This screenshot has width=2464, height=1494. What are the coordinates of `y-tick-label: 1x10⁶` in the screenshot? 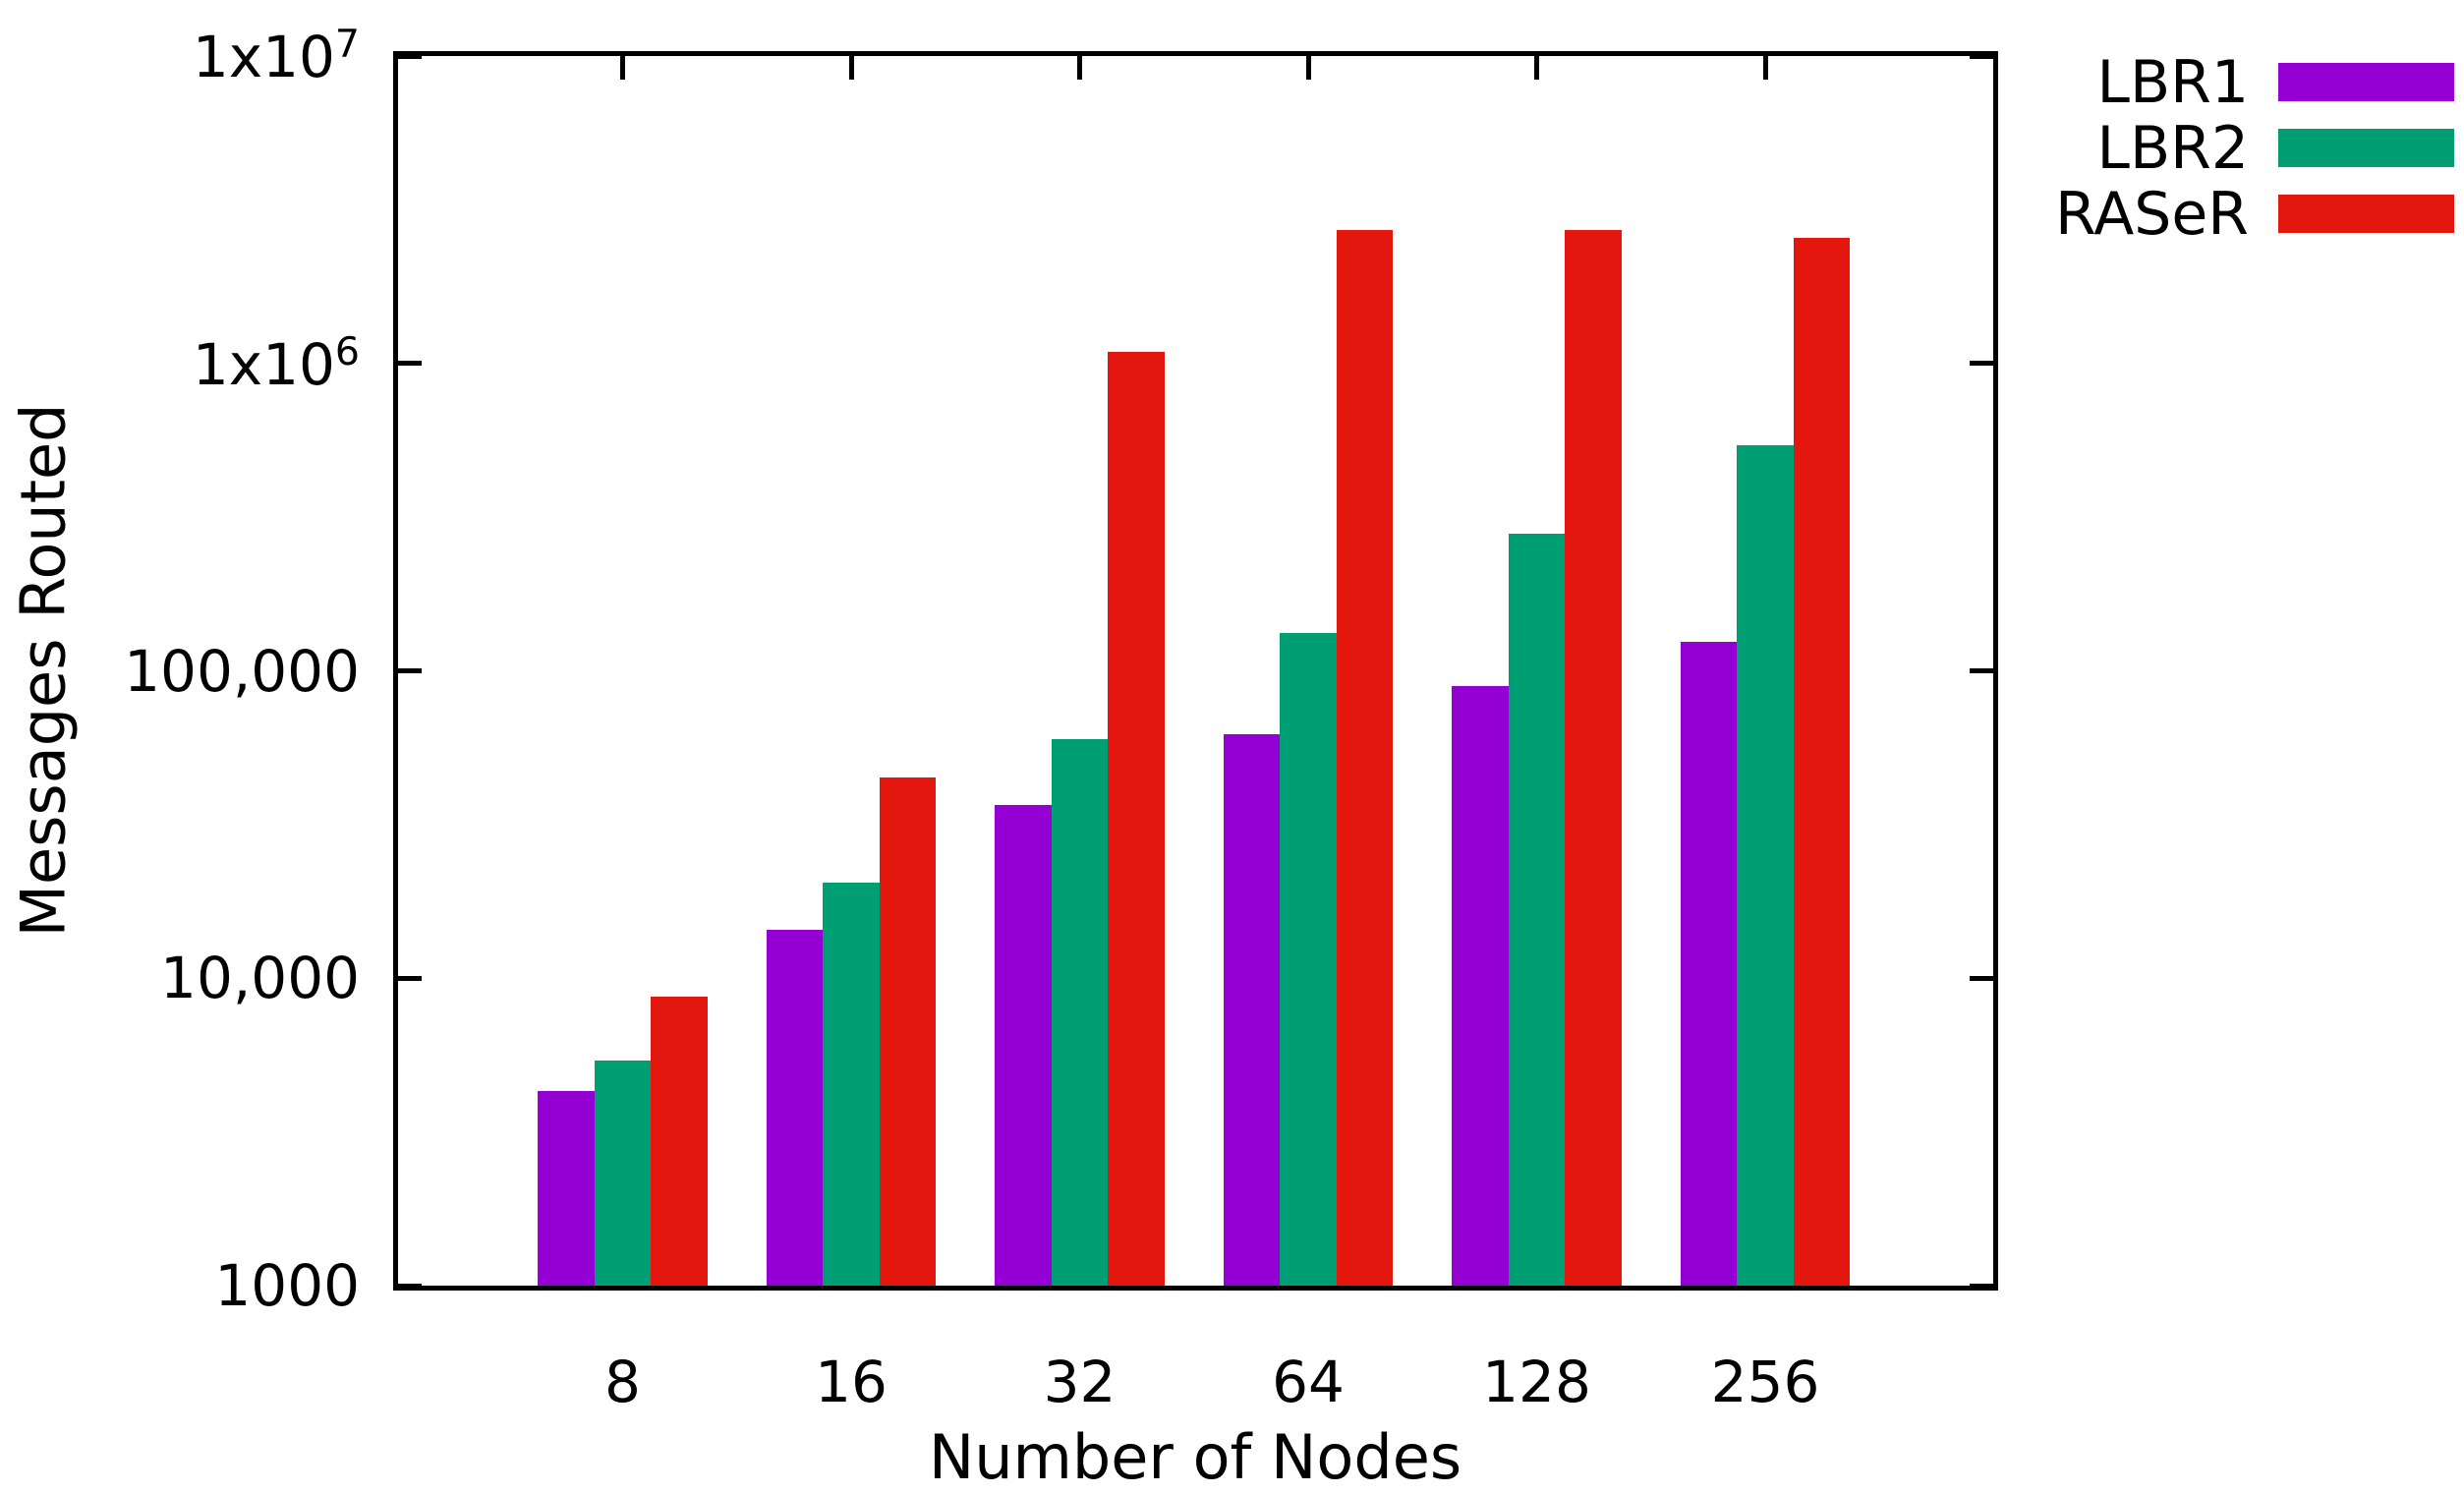 It's located at (276, 363).